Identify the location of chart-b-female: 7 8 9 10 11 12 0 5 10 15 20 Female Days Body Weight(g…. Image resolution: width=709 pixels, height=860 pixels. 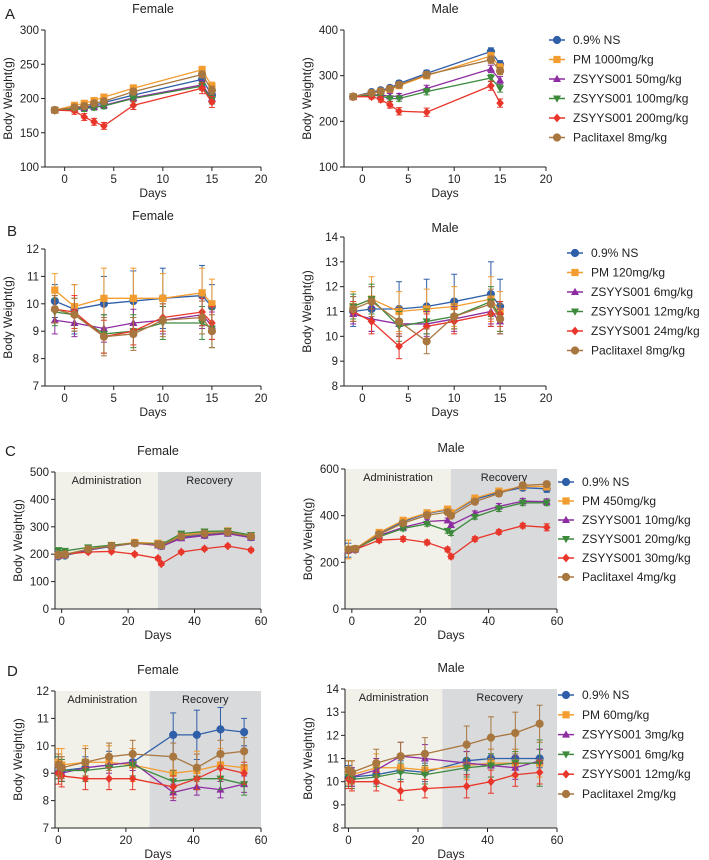
(134, 314).